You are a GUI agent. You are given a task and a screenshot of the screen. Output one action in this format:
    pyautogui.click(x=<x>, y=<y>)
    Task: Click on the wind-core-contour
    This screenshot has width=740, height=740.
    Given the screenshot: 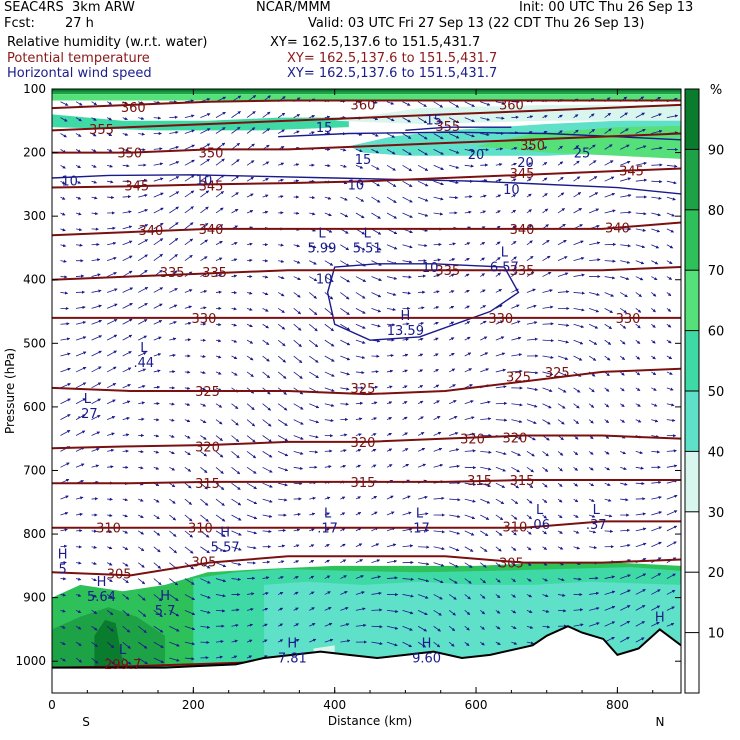 What is the action you would take?
    pyautogui.click(x=423, y=302)
    